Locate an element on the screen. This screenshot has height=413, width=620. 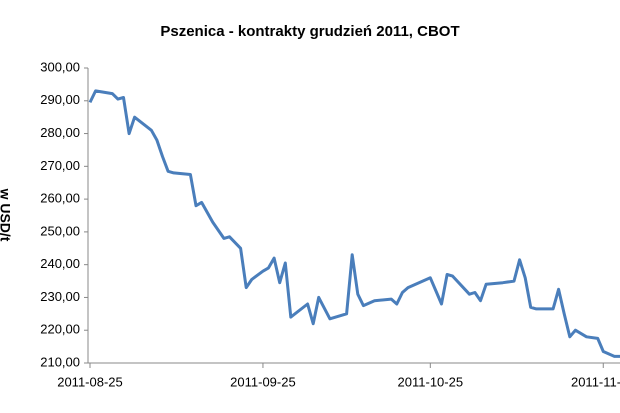
y-axis-title: w USD/t is located at coordinates (6, 215).